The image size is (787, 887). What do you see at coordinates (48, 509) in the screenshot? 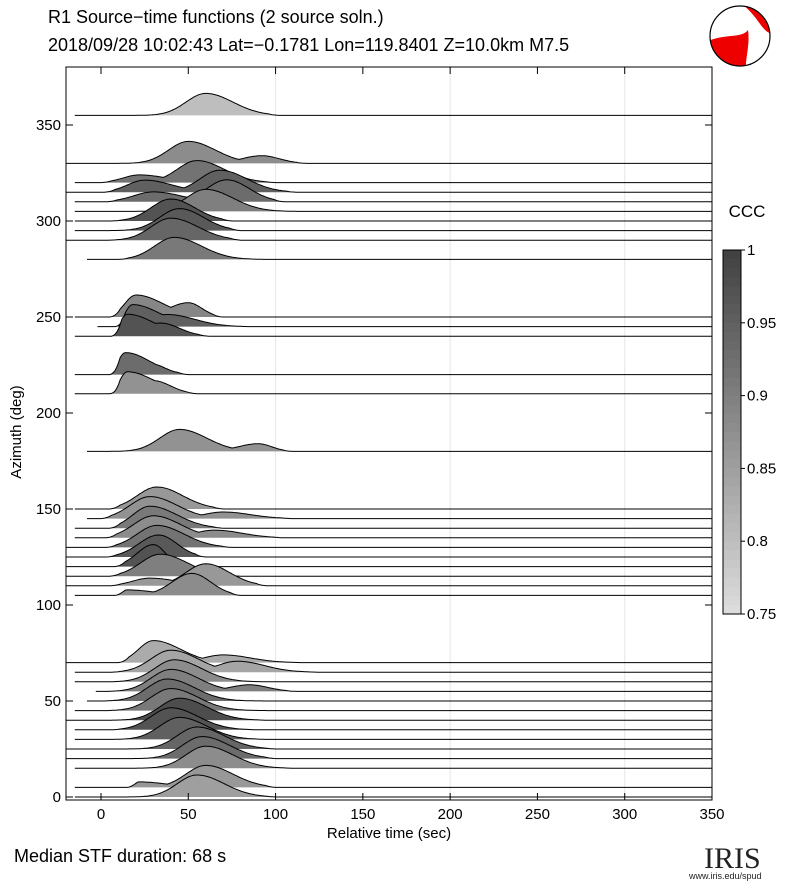
I see `y-tick-label: 150` at bounding box center [48, 509].